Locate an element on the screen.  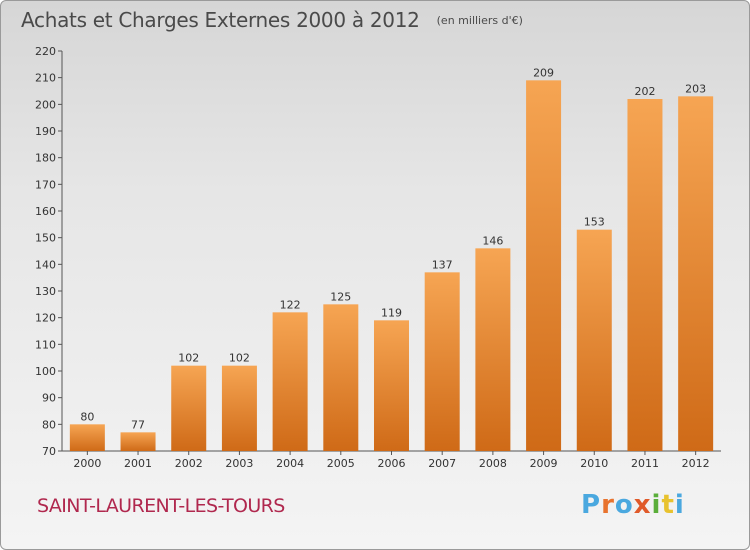
data-label: 77 is located at coordinates (138, 424).